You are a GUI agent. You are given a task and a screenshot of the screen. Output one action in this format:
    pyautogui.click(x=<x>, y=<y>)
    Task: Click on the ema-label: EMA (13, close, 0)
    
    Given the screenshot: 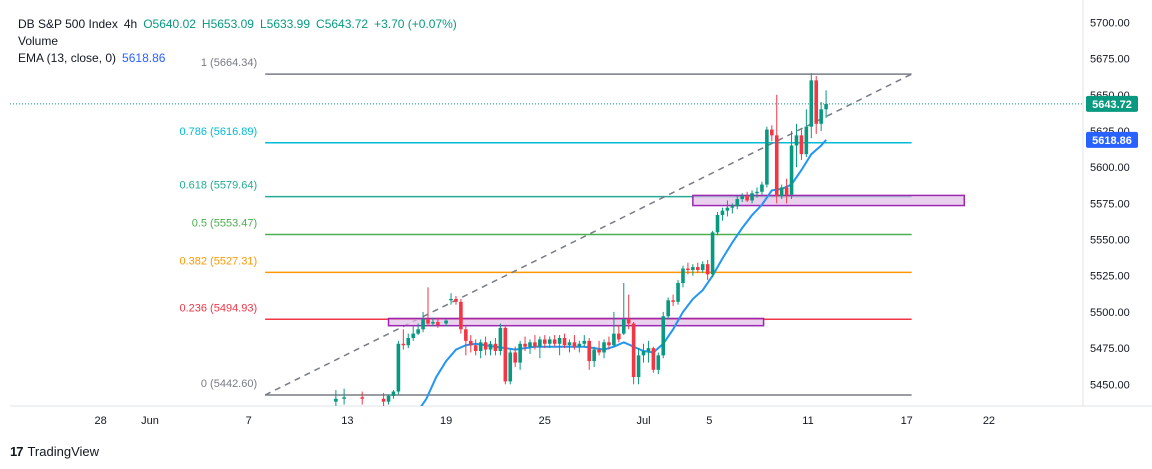 What is the action you would take?
    pyautogui.click(x=67, y=58)
    